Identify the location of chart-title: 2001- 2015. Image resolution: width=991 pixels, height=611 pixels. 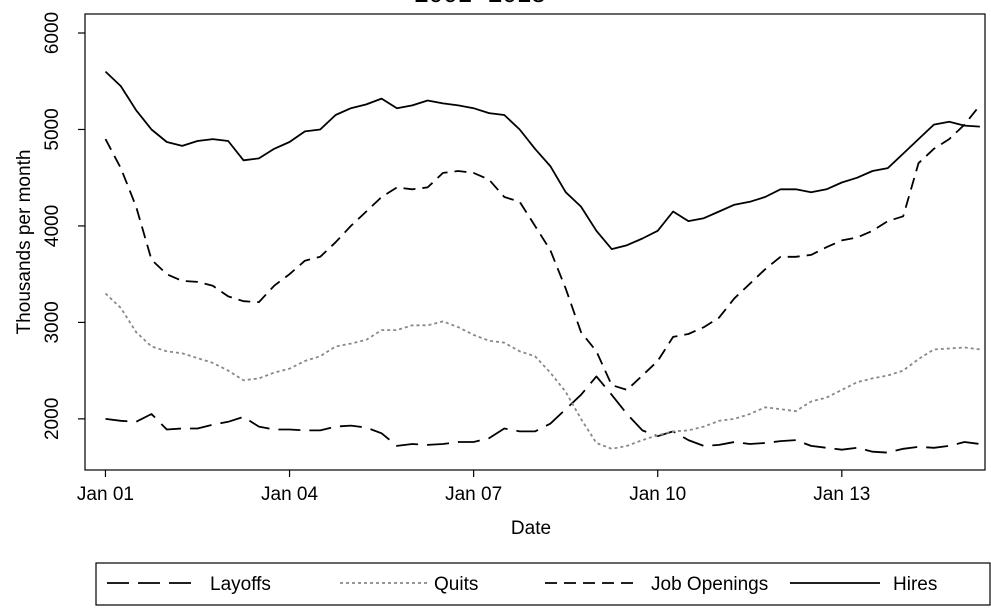
(480, 4).